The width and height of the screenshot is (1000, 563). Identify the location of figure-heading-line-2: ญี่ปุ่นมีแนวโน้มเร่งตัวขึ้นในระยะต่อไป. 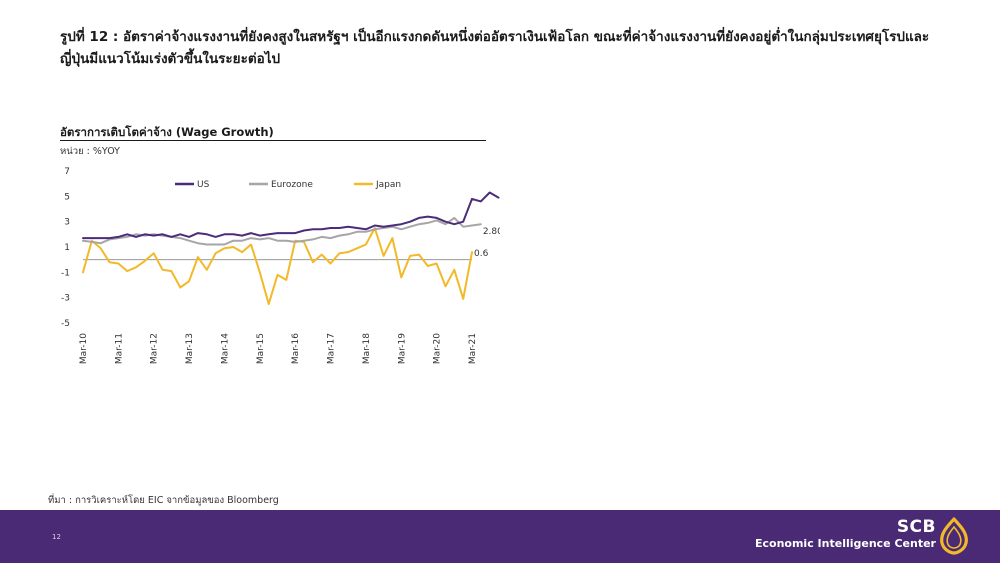
(170, 59).